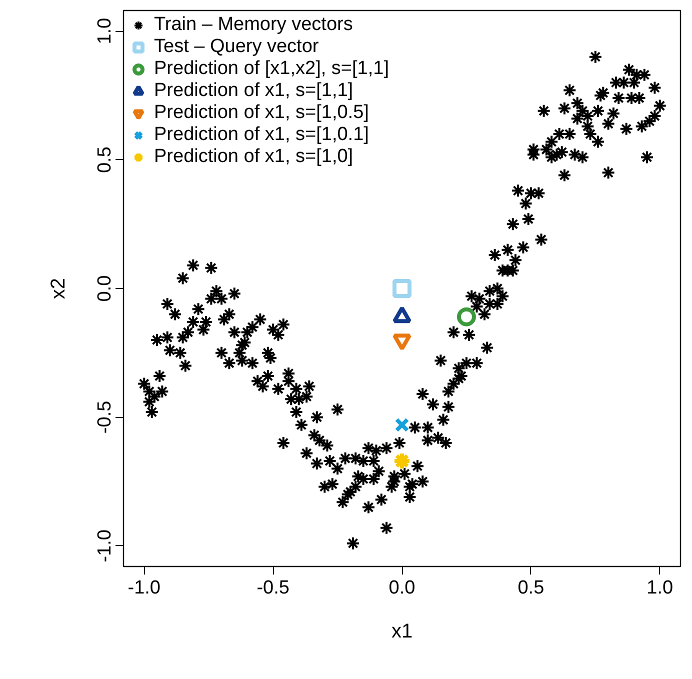 The image size is (692, 679). Describe the element at coordinates (105, 160) in the screenshot. I see `y-tick-label: 0.5` at that location.